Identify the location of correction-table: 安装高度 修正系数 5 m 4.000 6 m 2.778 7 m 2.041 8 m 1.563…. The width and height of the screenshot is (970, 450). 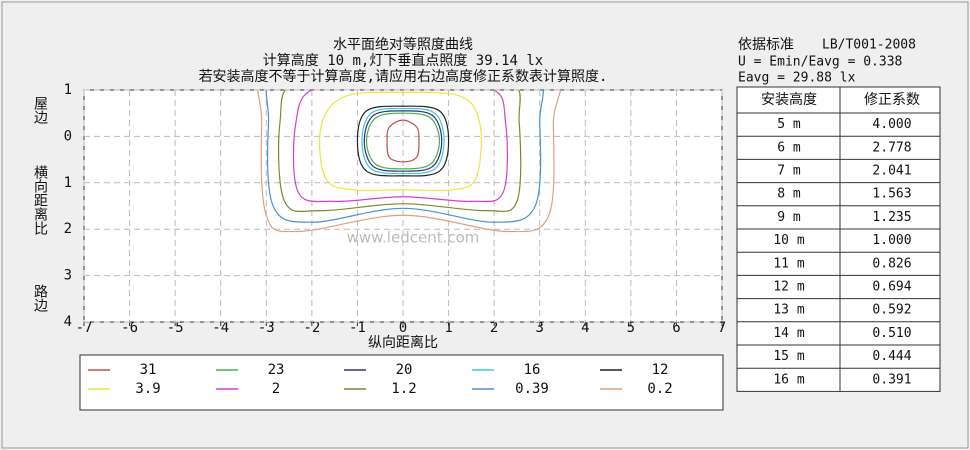
(838, 239).